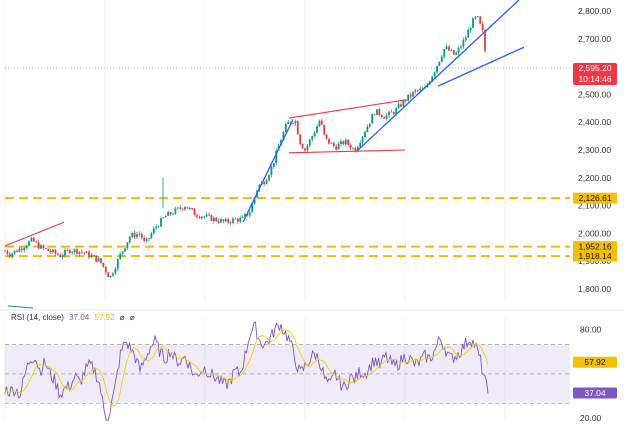  What do you see at coordinates (594, 247) in the screenshot?
I see `key-level-label-1: 1,952.16` at bounding box center [594, 247].